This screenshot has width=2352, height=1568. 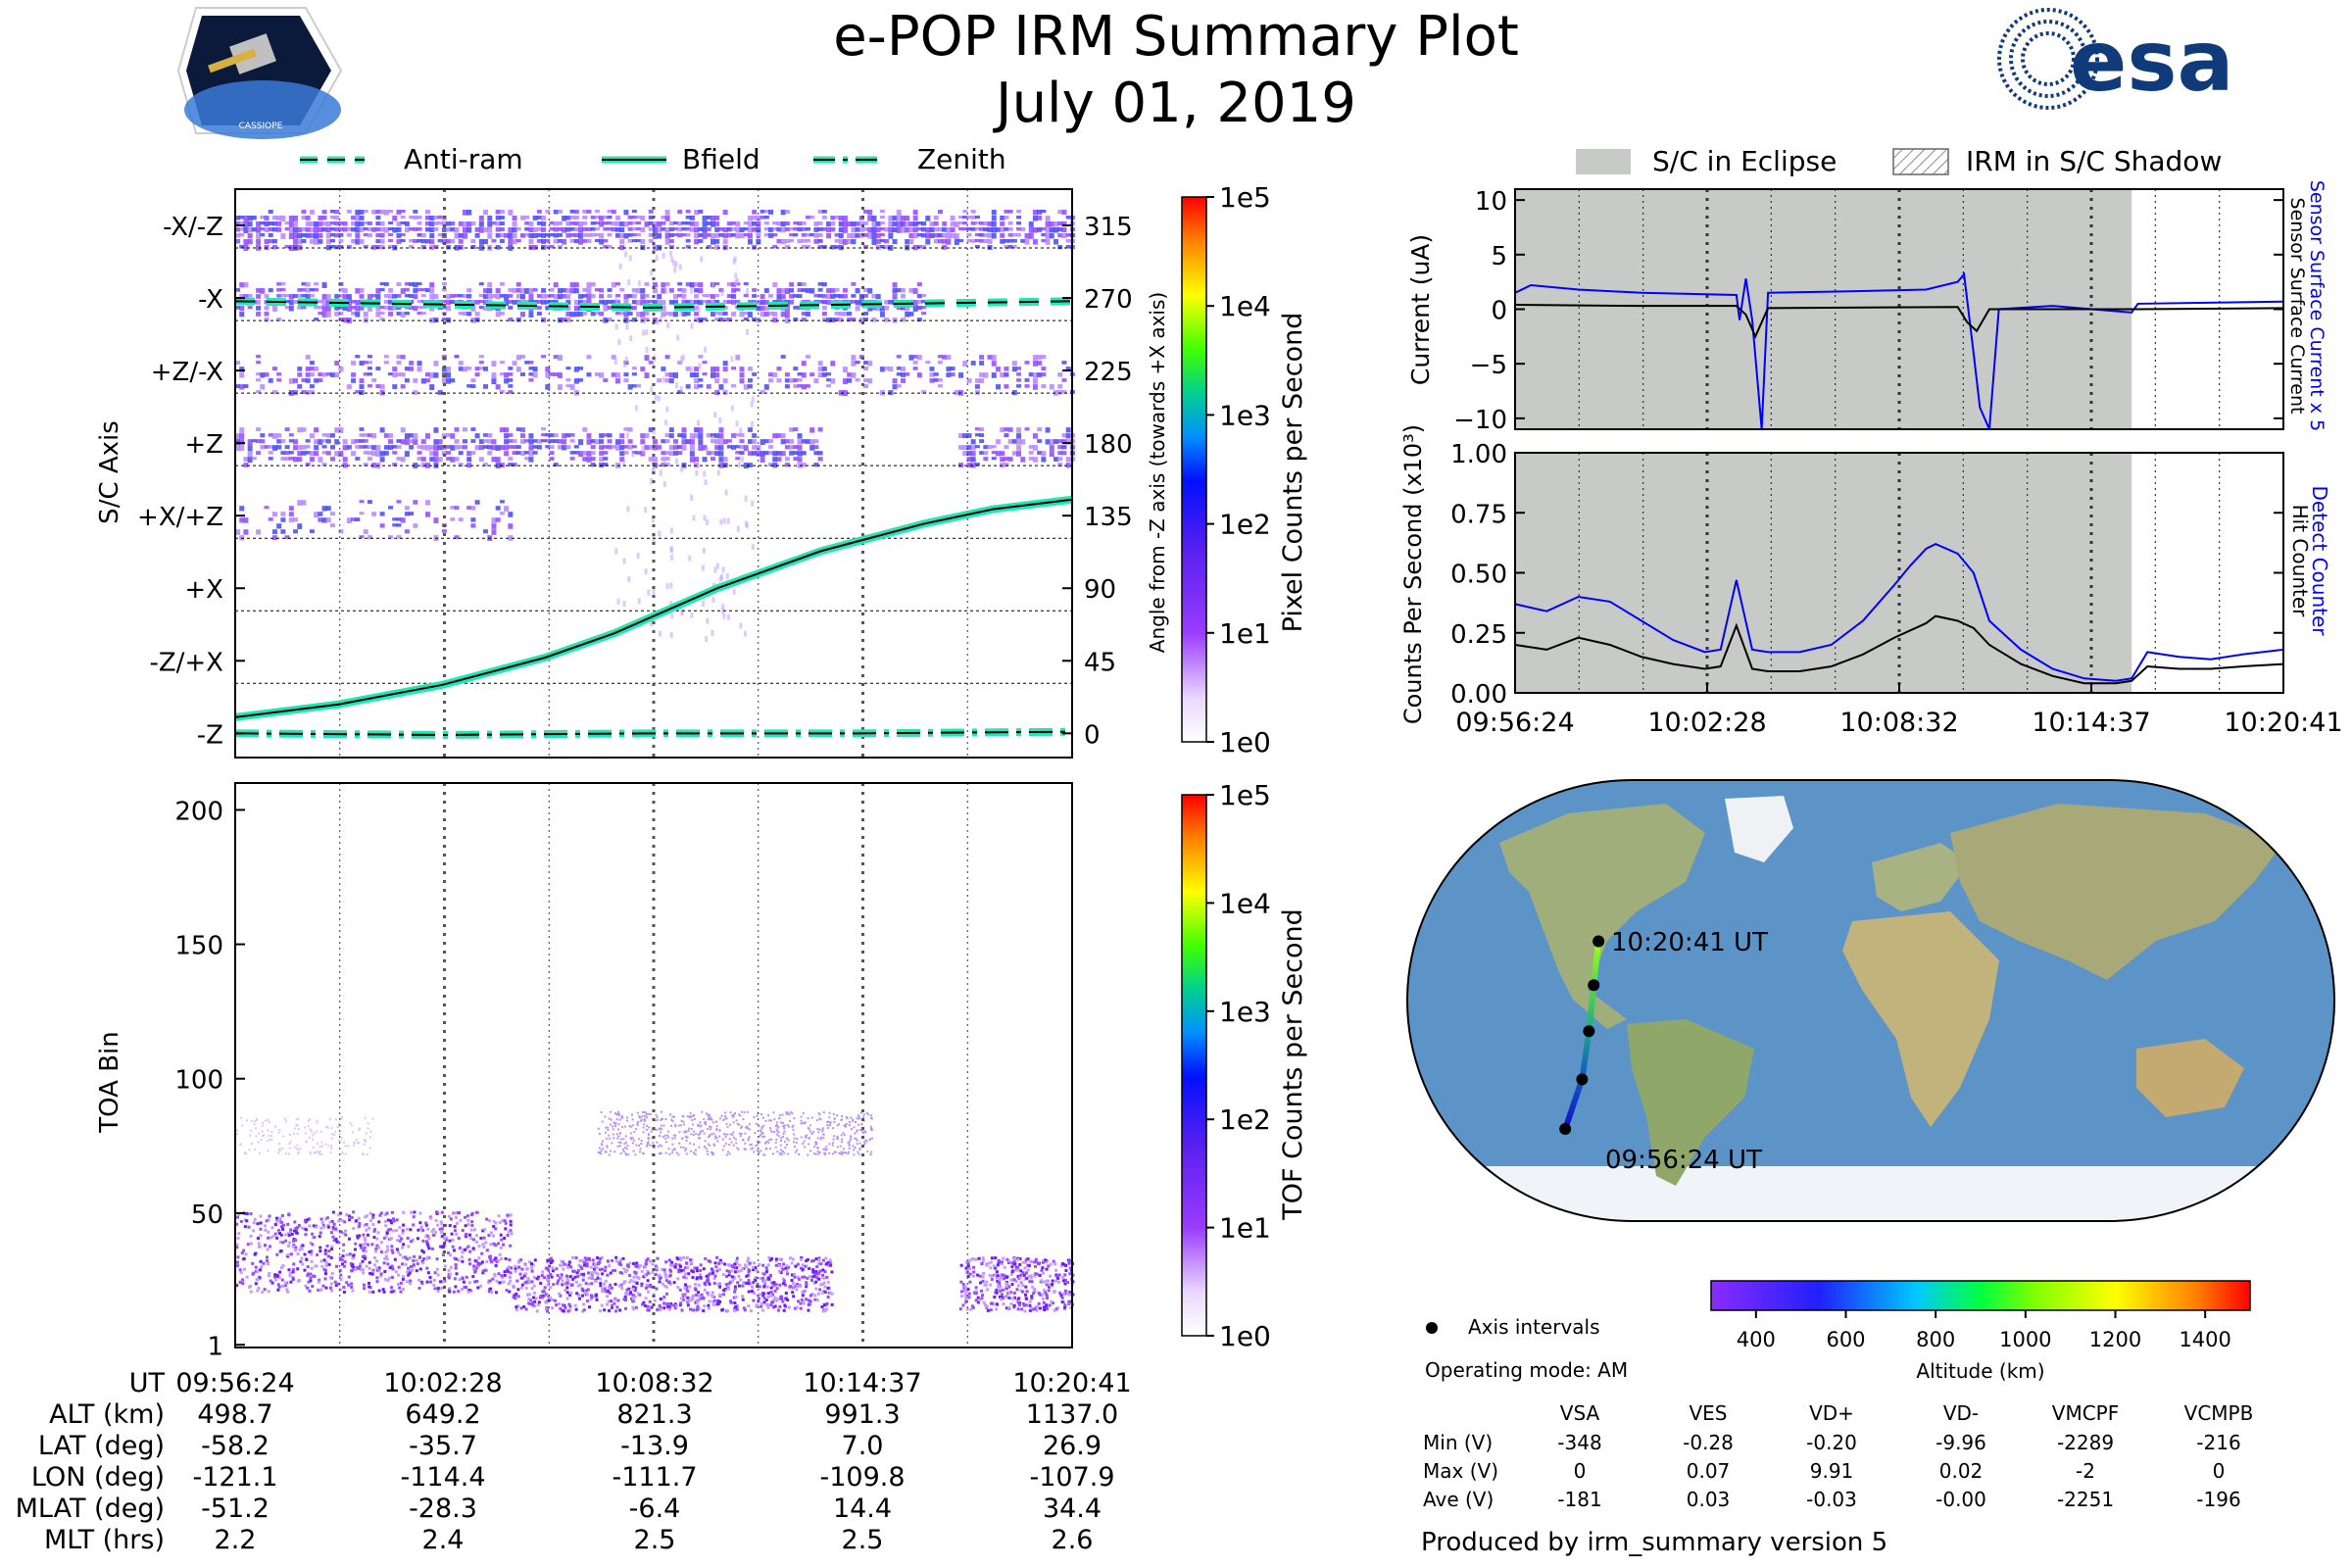 What do you see at coordinates (1108, 372) in the screenshot?
I see `sc-angle-tick-label: 225` at bounding box center [1108, 372].